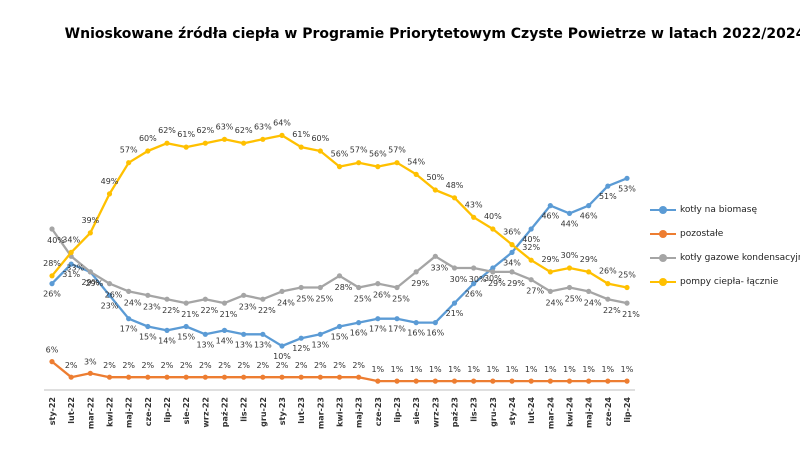  What do you see at coordinates (589, 412) in the screenshot?
I see `x-tick-label: maj-24` at bounding box center [589, 412].